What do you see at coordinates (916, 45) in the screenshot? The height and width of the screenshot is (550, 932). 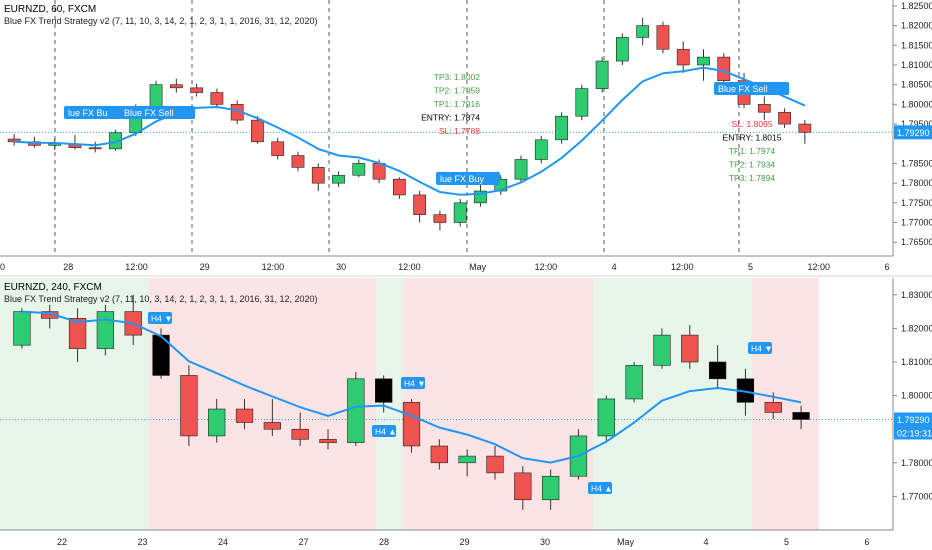 I see `price-tick-label: 1.81500` at bounding box center [916, 45].